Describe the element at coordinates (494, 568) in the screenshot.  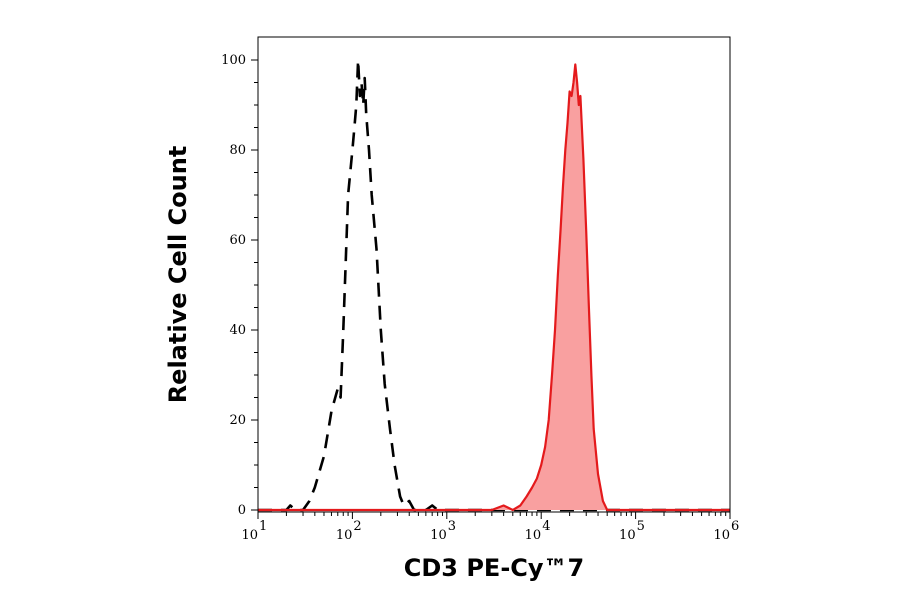
I see `x-axis-title: CD3 PE-Cy™7` at that location.